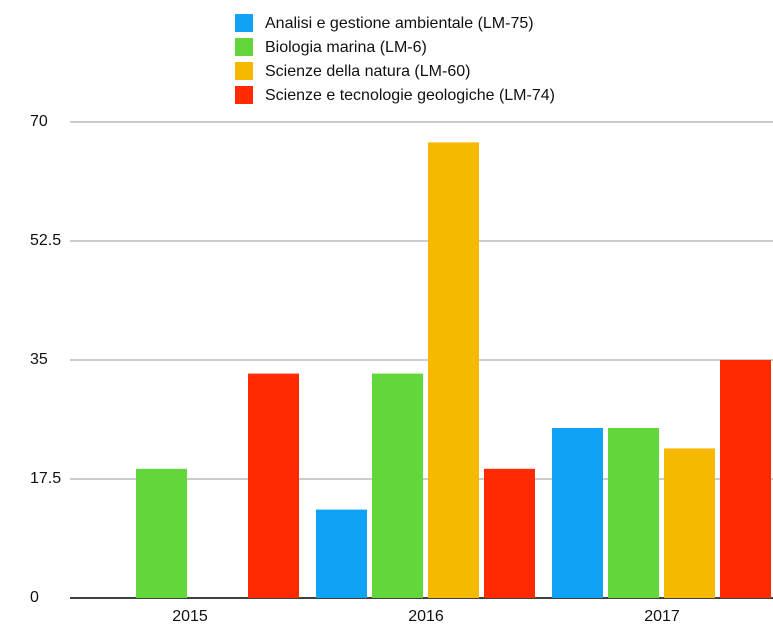  What do you see at coordinates (662, 616) in the screenshot?
I see `x-tick-label: 2017` at bounding box center [662, 616].